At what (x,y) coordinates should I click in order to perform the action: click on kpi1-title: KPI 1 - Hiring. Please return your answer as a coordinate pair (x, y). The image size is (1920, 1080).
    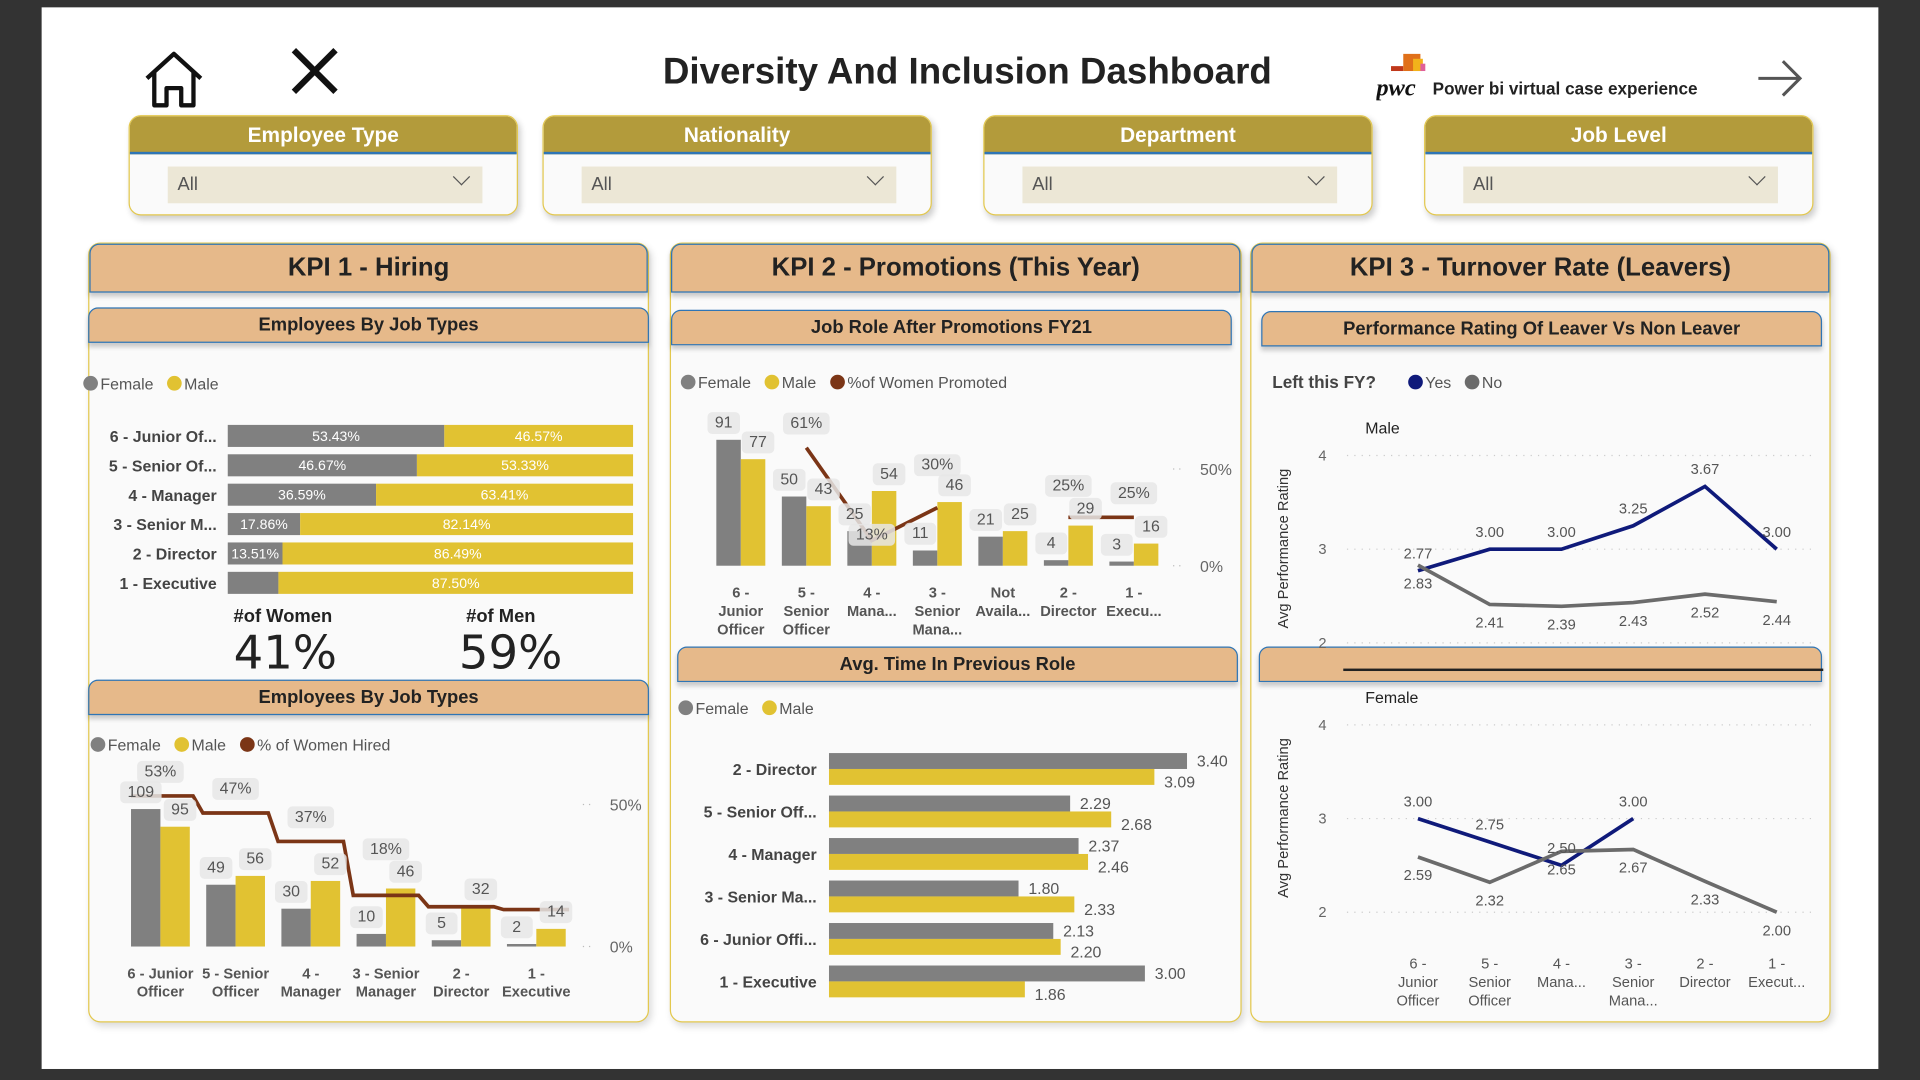
    Looking at the image, I should click on (368, 268).